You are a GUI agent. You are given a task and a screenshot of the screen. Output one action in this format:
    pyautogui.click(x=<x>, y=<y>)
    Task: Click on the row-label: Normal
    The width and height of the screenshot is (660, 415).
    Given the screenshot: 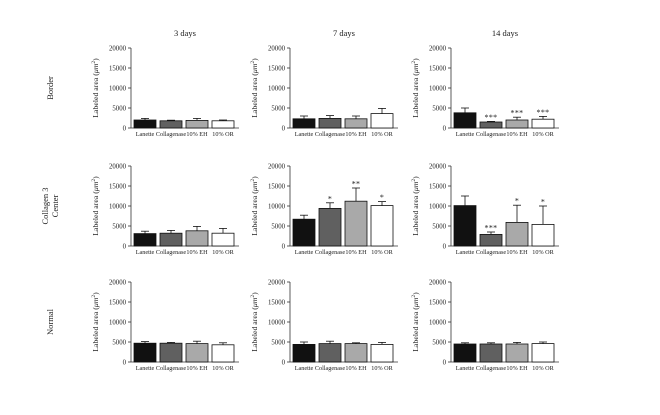 What is the action you would take?
    pyautogui.click(x=50, y=321)
    